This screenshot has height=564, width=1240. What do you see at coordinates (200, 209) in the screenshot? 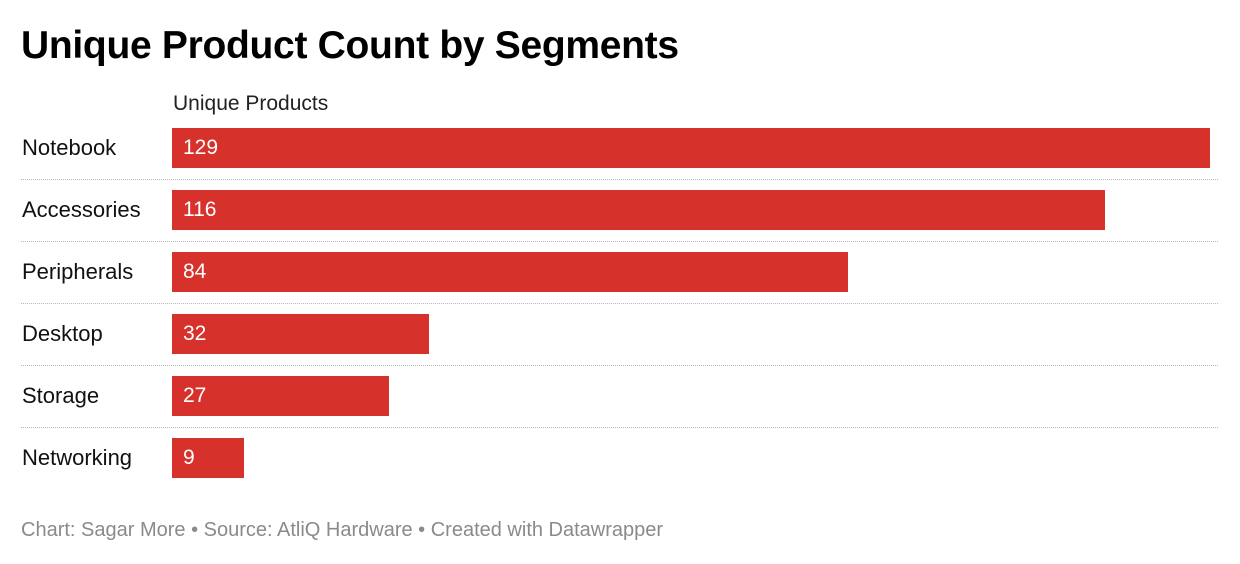
I see `bar-value-label: 116` at bounding box center [200, 209].